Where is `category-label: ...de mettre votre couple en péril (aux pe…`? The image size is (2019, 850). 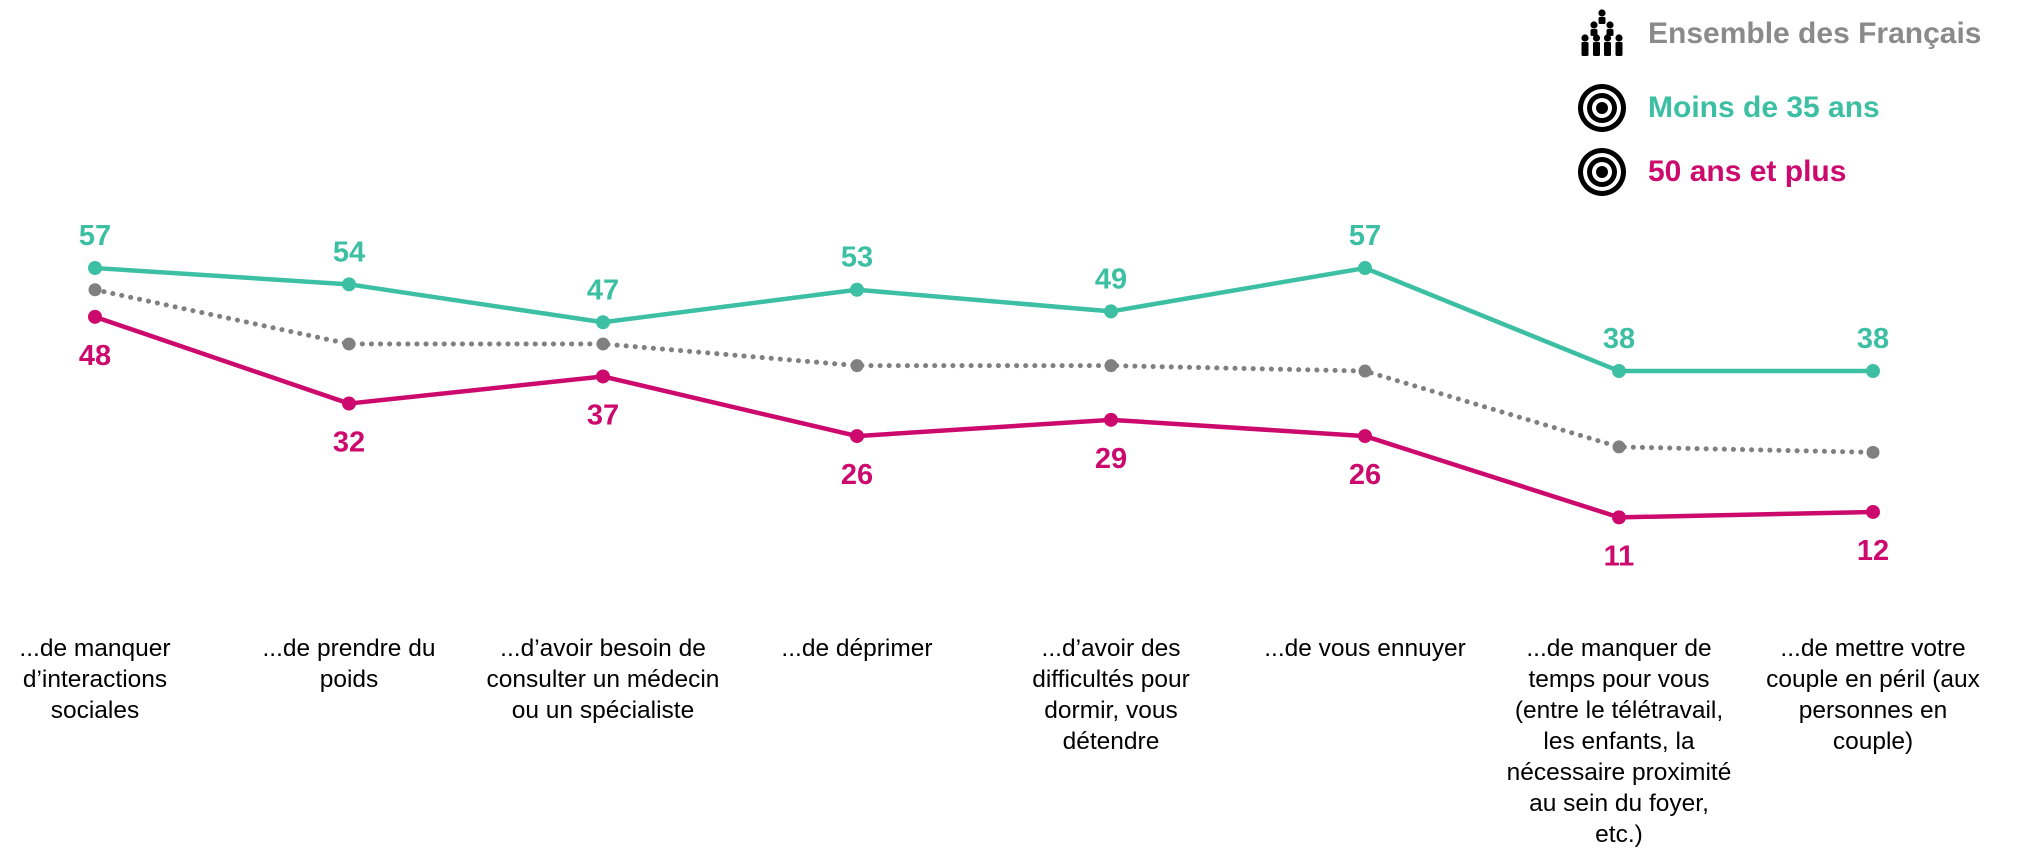
category-label: ...de mettre votre couple en péril (aux pe… is located at coordinates (1873, 695).